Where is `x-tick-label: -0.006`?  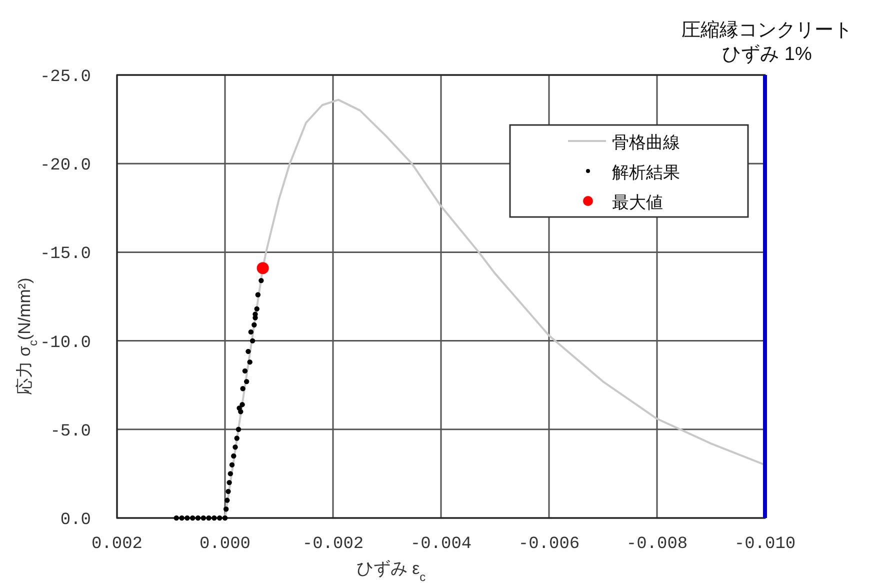 x-tick-label: -0.006 is located at coordinates (549, 544).